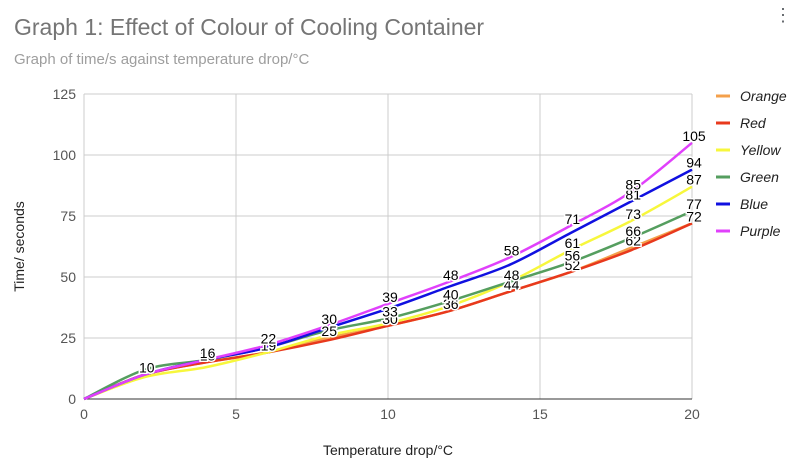  Describe the element at coordinates (763, 96) in the screenshot. I see `legend-label-orange: Orange` at that location.